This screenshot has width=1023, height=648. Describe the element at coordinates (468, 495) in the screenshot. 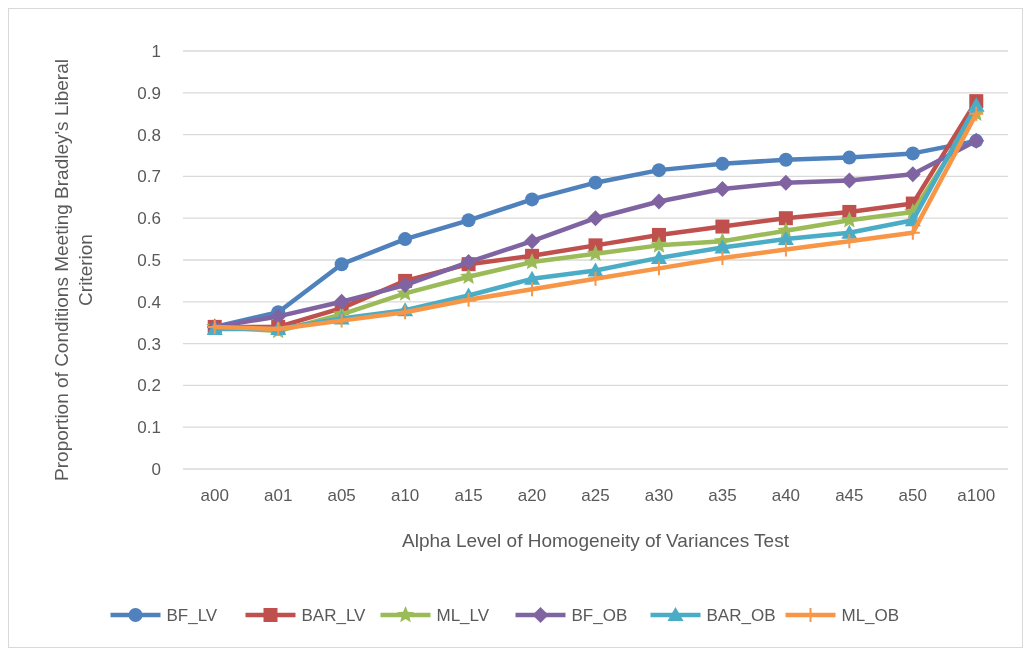

I see `x-tick-label: a15` at that location.